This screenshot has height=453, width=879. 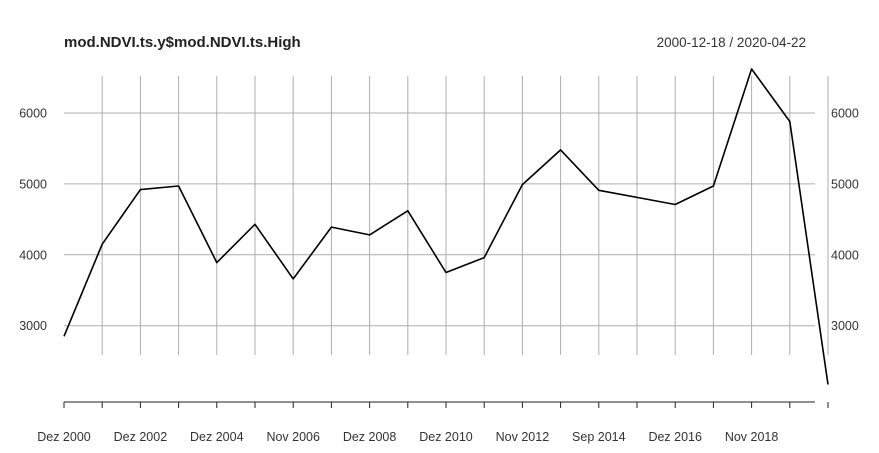 What do you see at coordinates (33, 114) in the screenshot?
I see `y-tick-label-left: 6000` at bounding box center [33, 114].